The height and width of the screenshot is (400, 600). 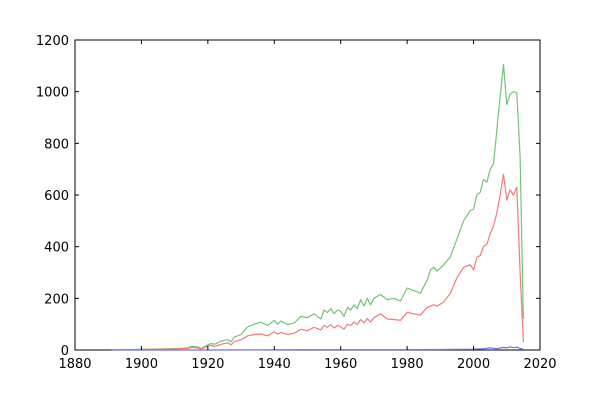 What do you see at coordinates (52, 41) in the screenshot?
I see `y-tick-label: 1200` at bounding box center [52, 41].